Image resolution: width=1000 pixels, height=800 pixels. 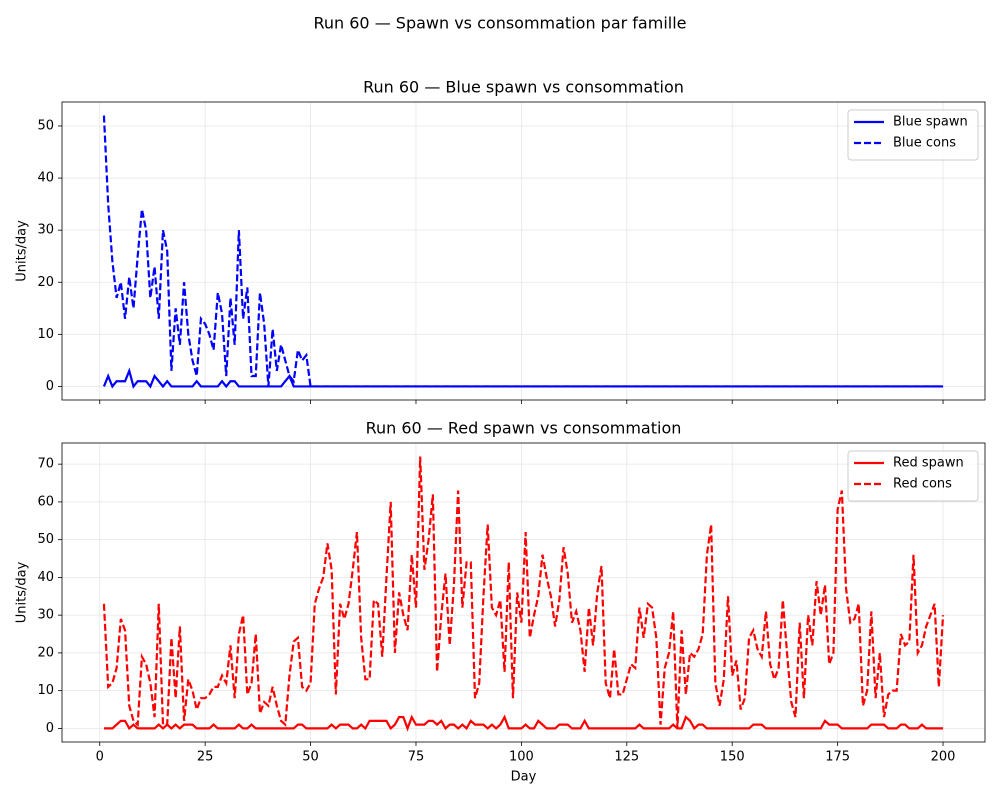 I want to click on legend-label: Red cons, so click(x=922, y=484).